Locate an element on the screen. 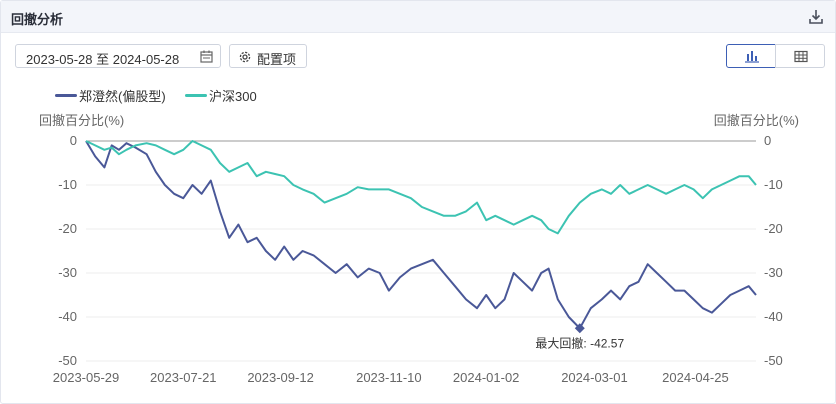  max-drawdown-marker is located at coordinates (579, 328).